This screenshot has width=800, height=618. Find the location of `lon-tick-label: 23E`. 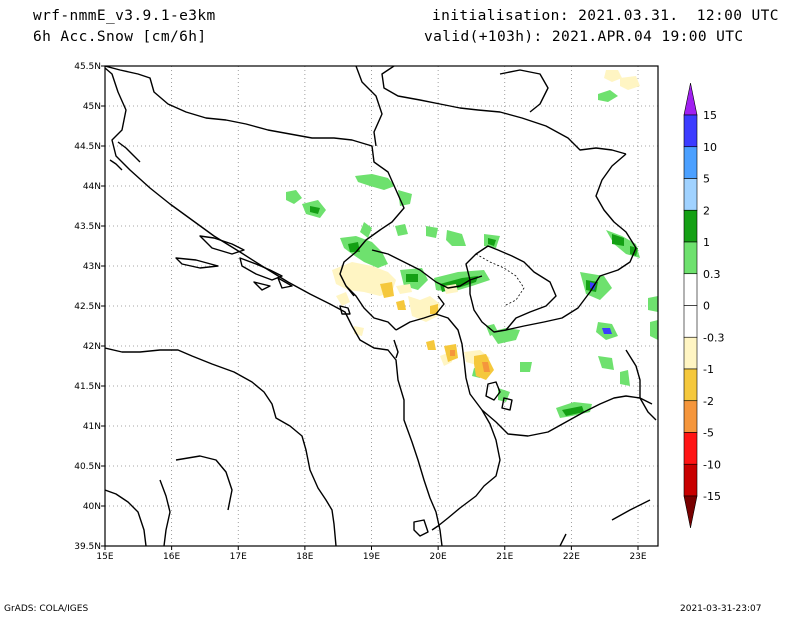

lon-tick-label: 23E is located at coordinates (637, 557).